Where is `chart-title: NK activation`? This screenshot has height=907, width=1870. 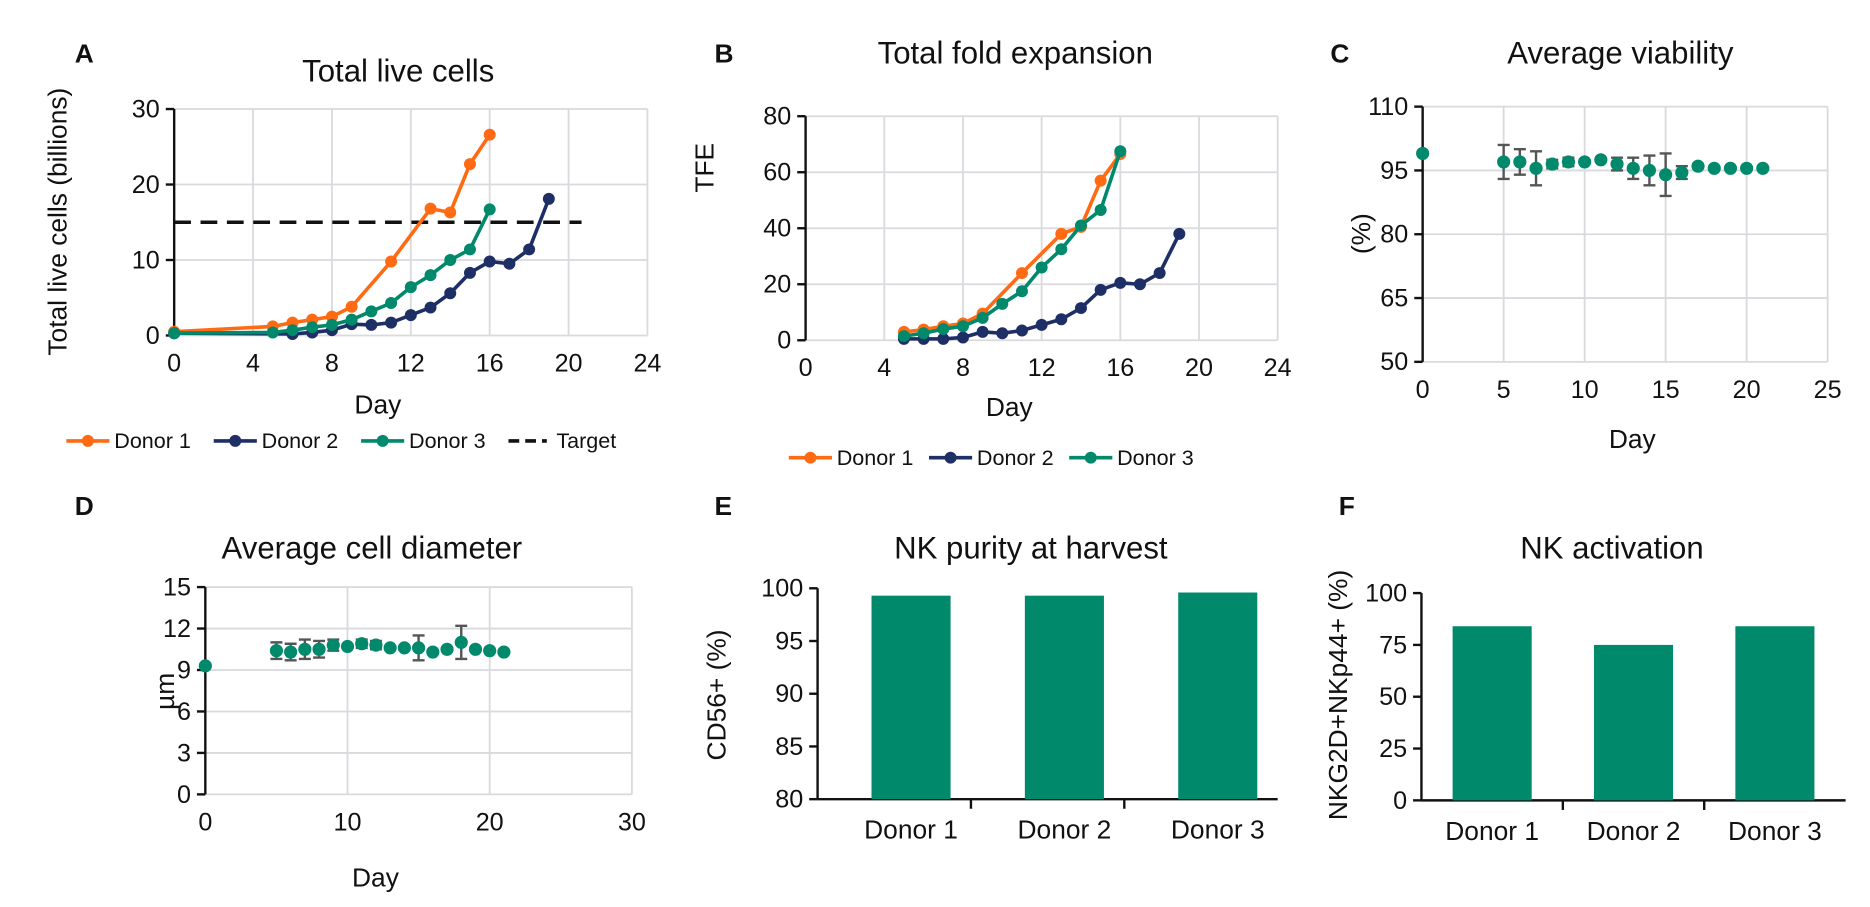
chart-title: NK activation is located at coordinates (1611, 547).